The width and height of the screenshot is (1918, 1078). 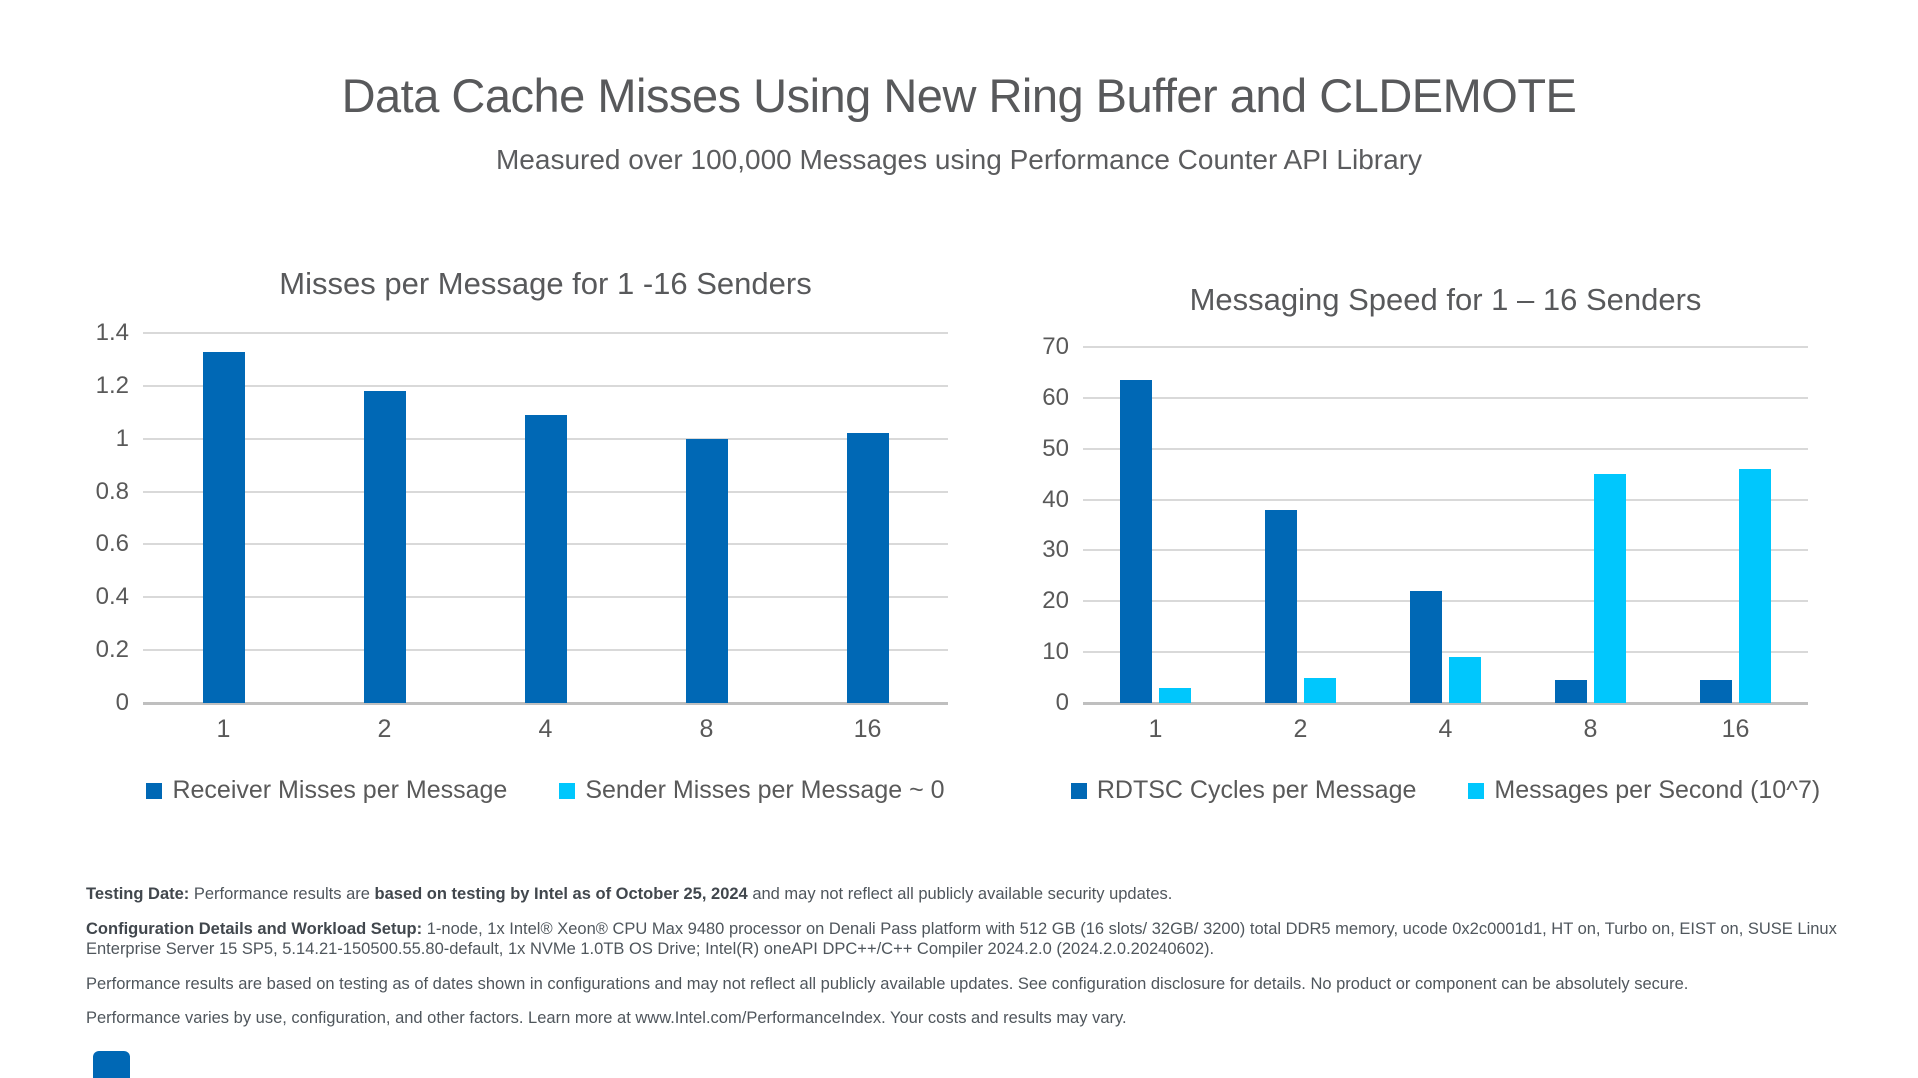 What do you see at coordinates (140, 894) in the screenshot?
I see `disclaimer-bold-text: Testing Date:` at bounding box center [140, 894].